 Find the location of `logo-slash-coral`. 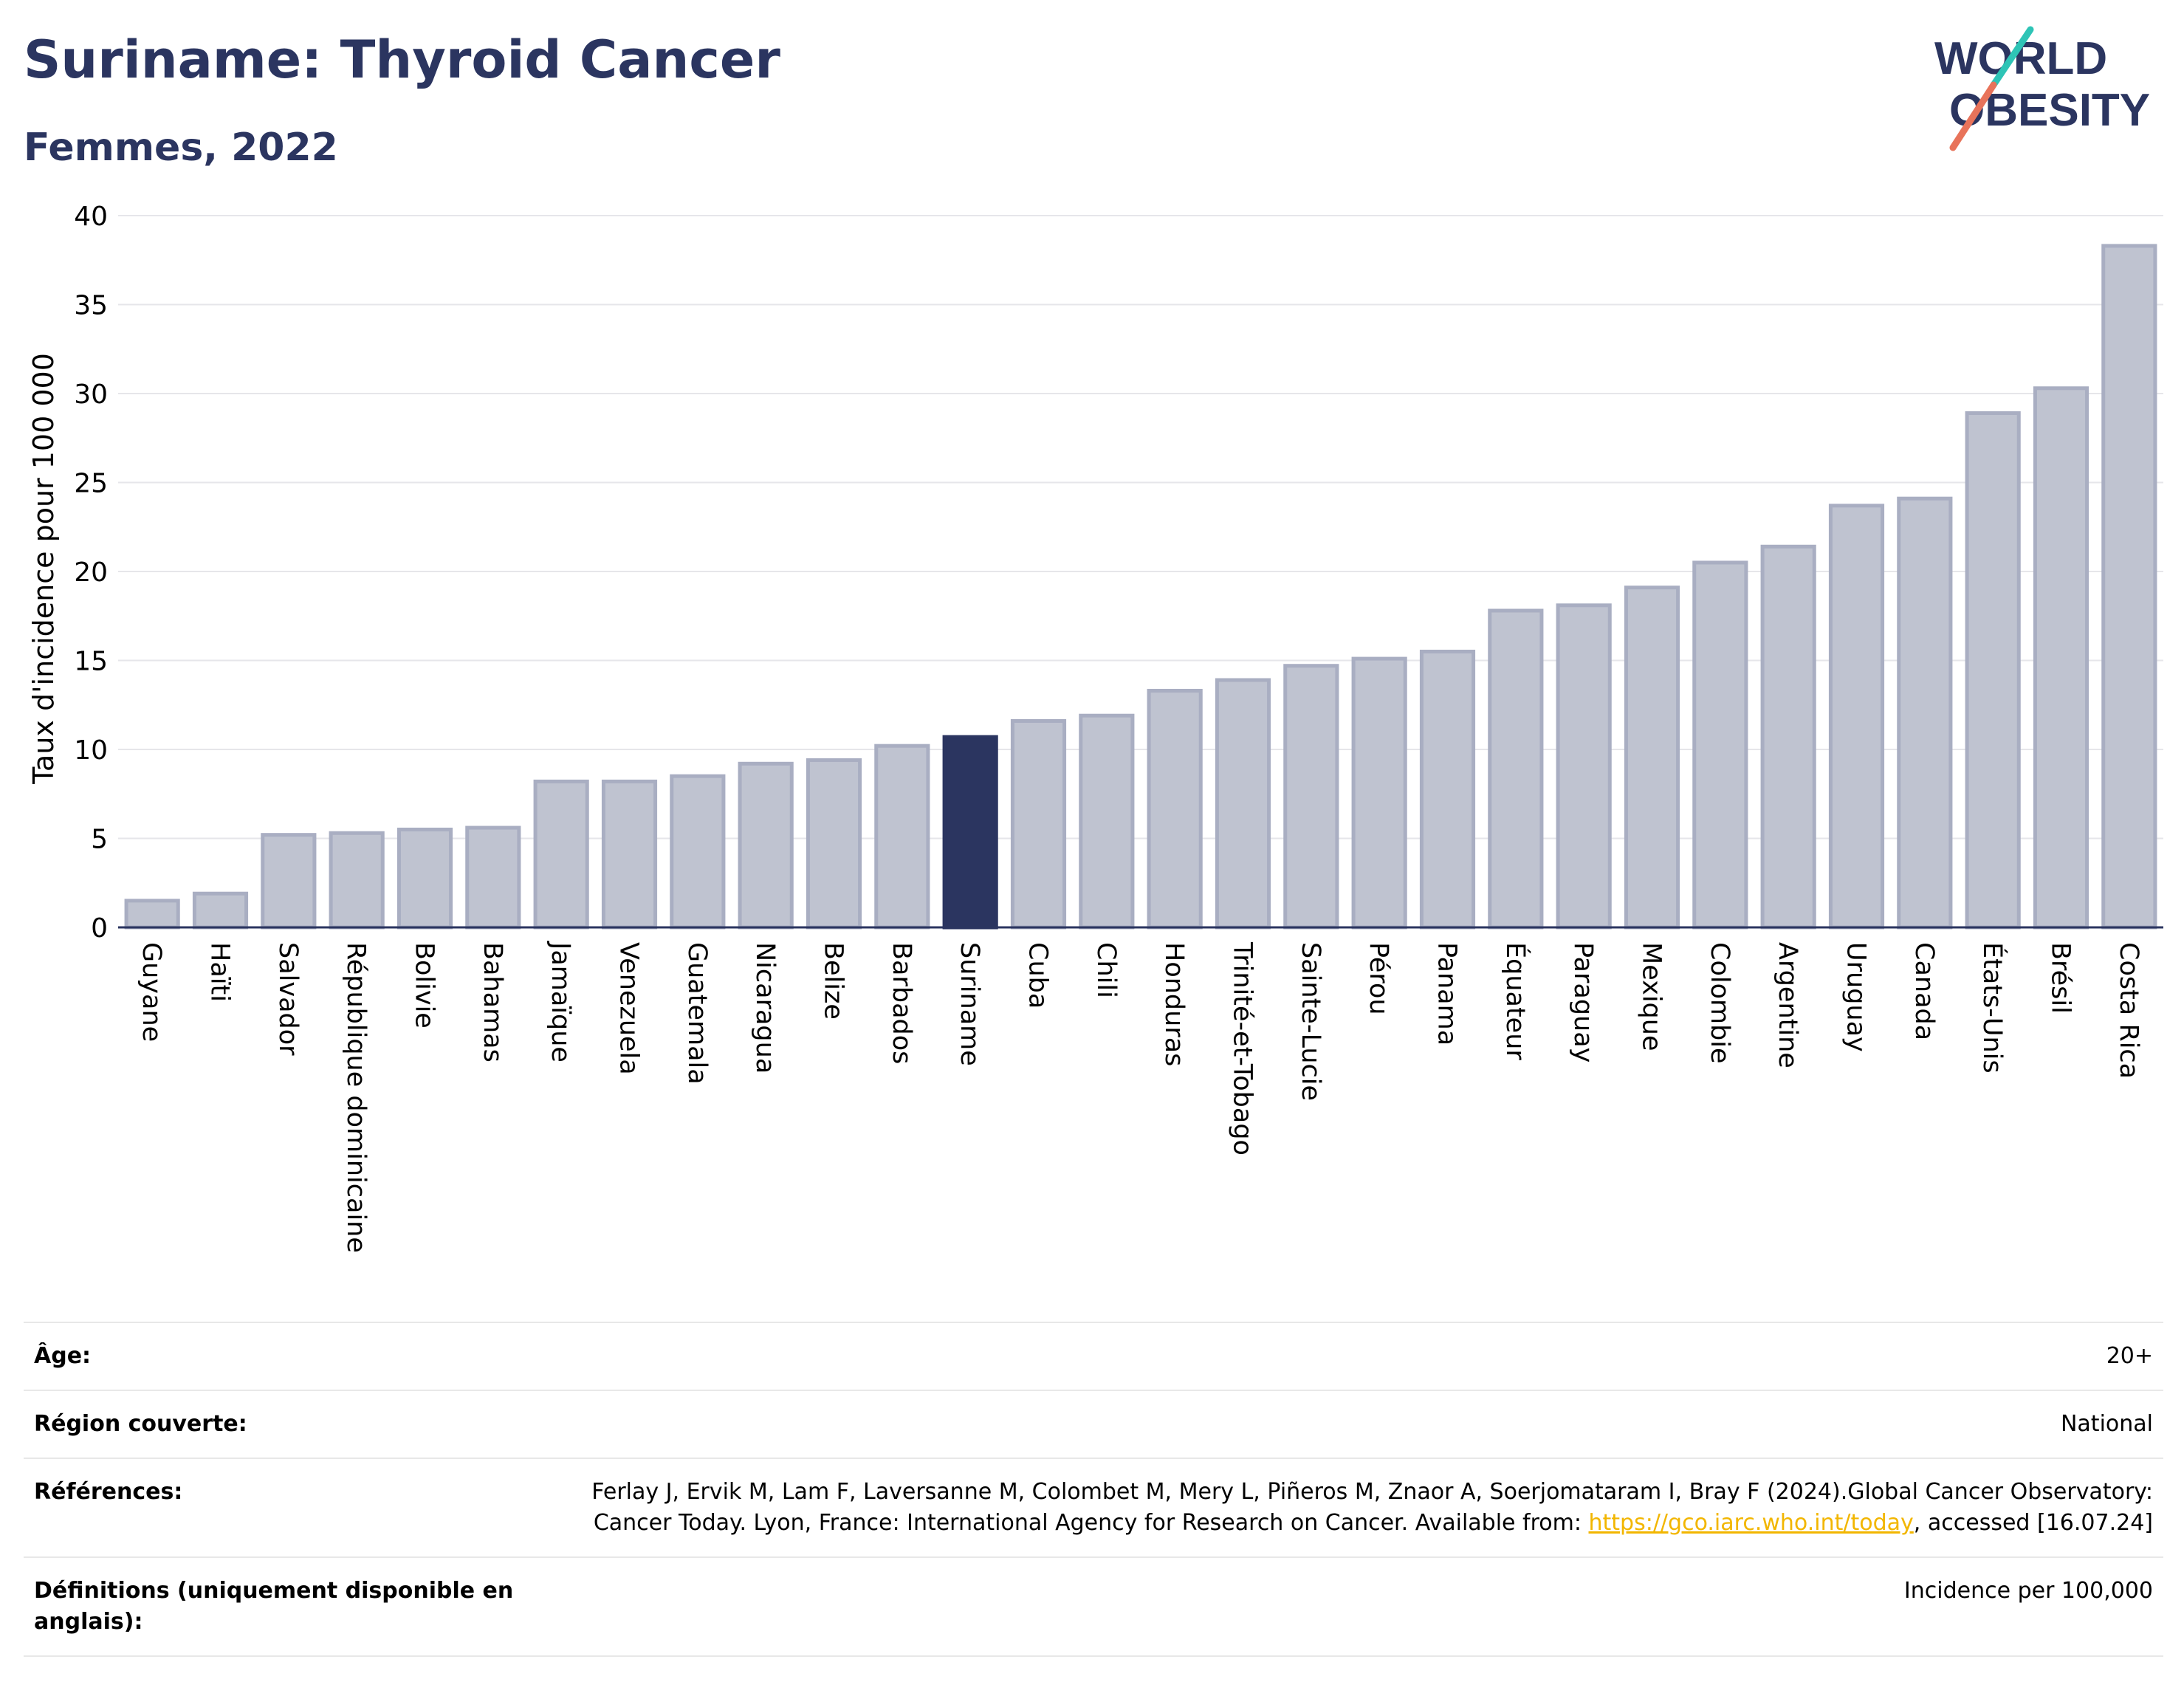

logo-slash-coral is located at coordinates (1973, 116).